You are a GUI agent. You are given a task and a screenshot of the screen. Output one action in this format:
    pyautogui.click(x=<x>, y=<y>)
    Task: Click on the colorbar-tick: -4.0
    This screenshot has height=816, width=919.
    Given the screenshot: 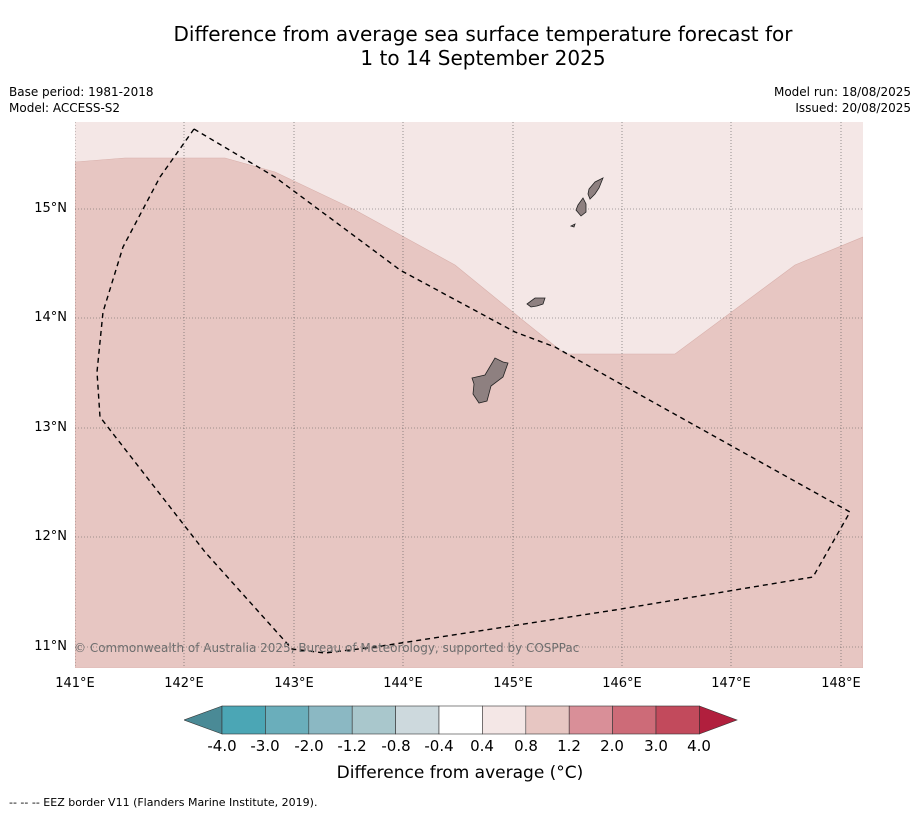 What is the action you would take?
    pyautogui.click(x=222, y=746)
    